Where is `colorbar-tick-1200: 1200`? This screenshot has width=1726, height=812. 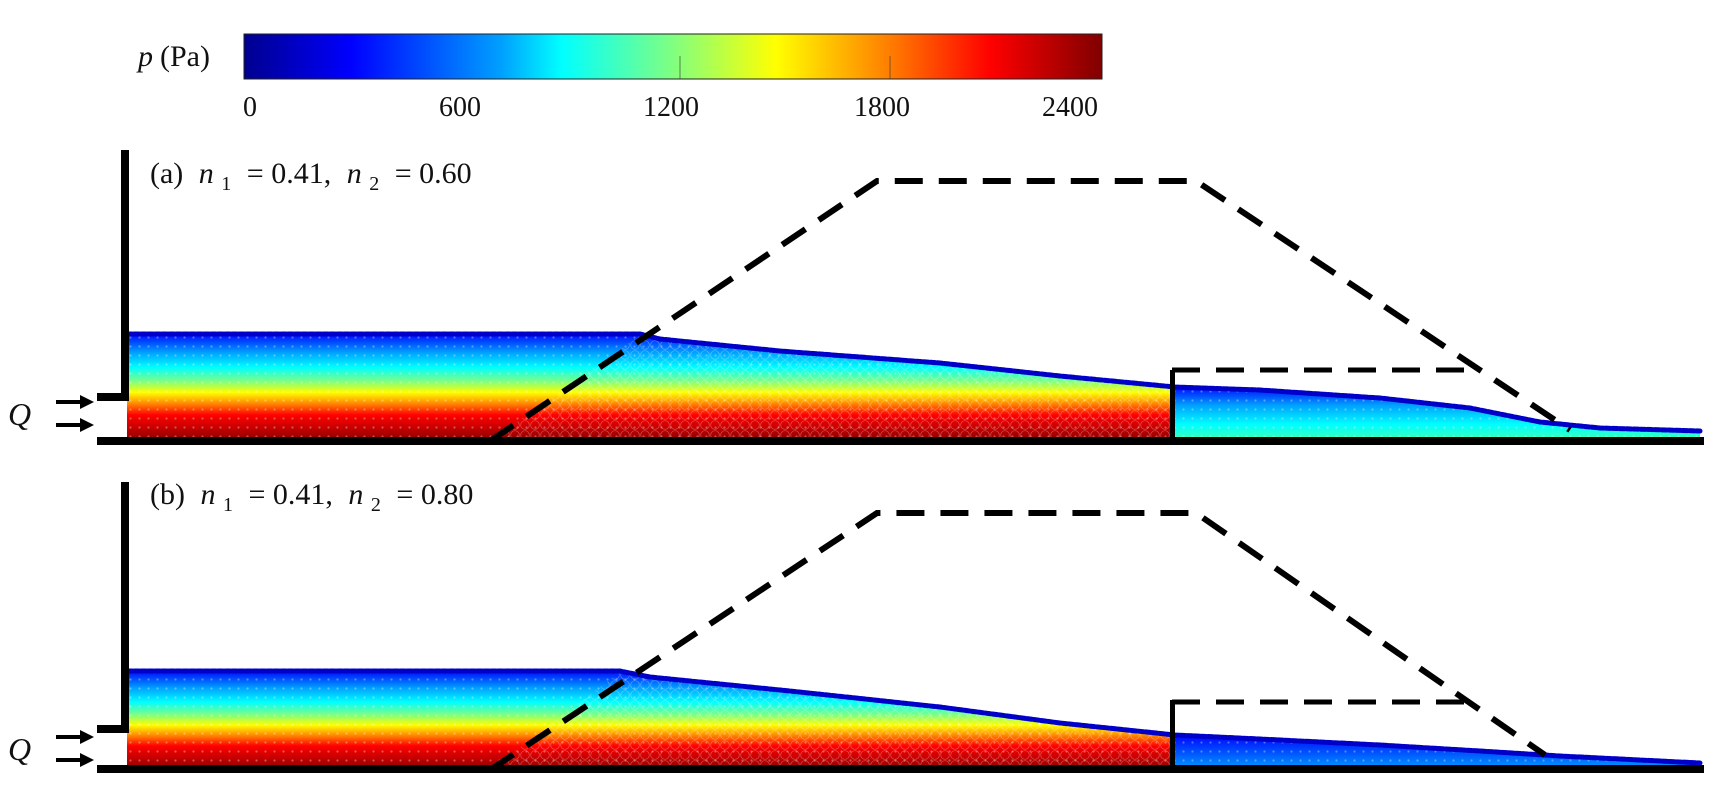
colorbar-tick-1200: 1200 is located at coordinates (671, 107).